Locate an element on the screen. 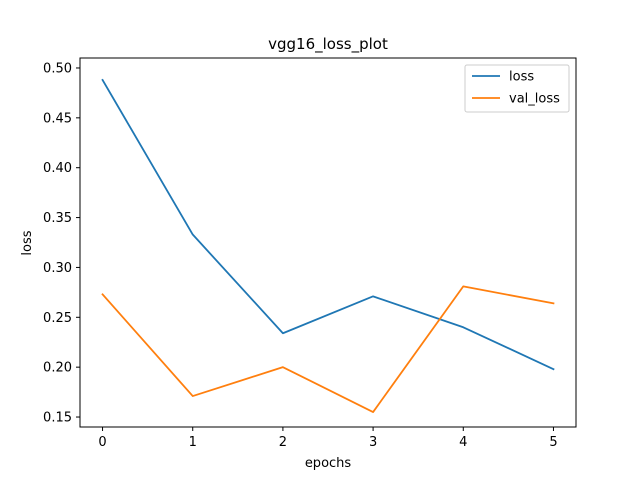  x-tick-label: 2 is located at coordinates (283, 442).